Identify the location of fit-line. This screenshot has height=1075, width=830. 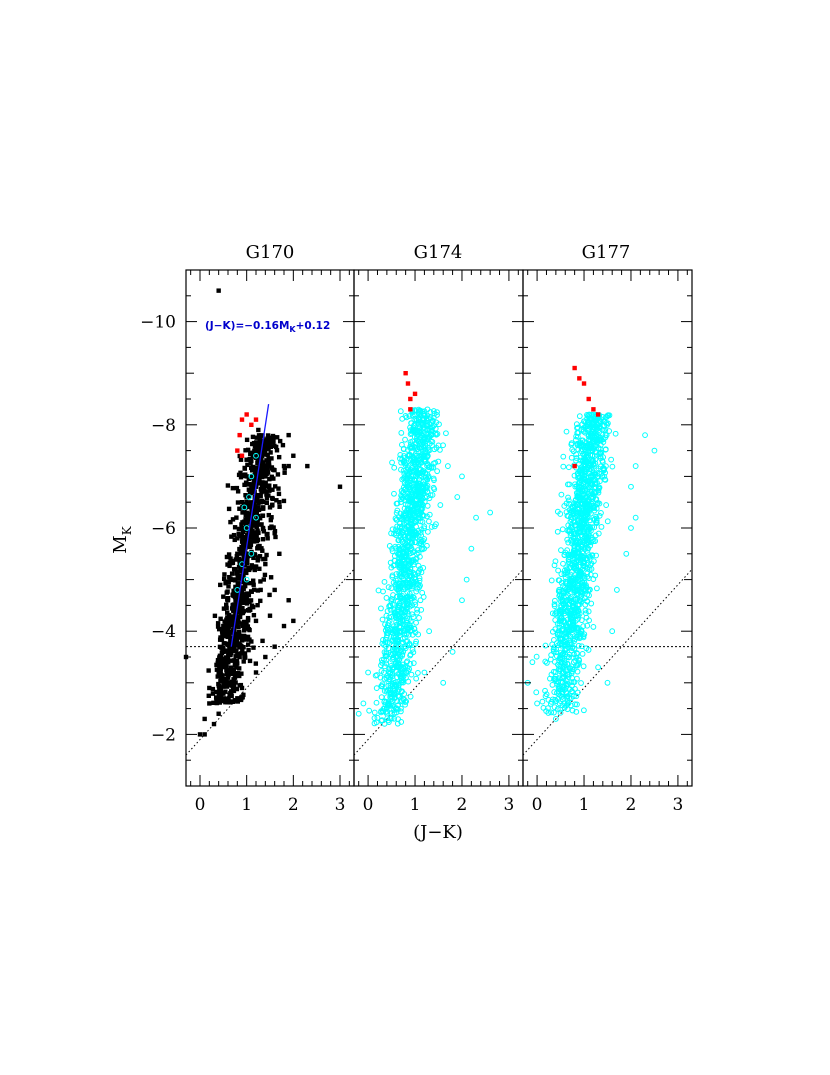
(250, 525).